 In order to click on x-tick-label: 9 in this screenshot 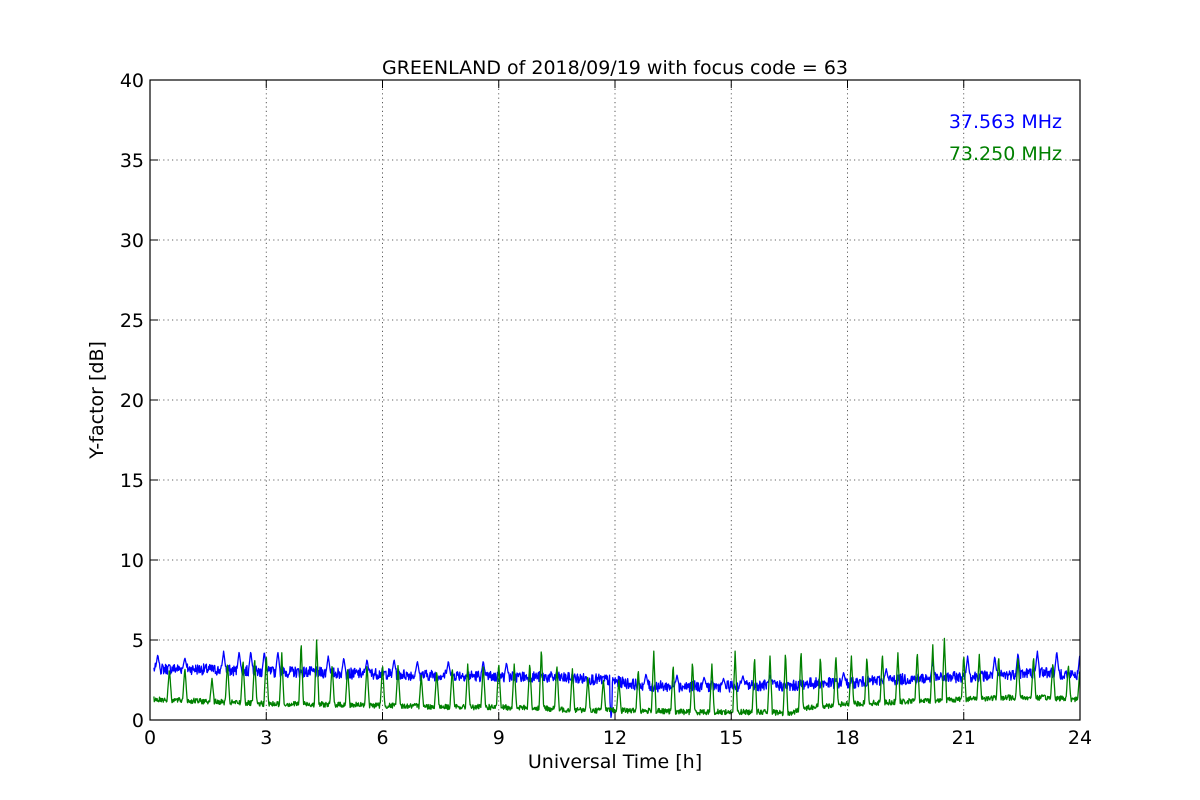, I will do `click(499, 738)`.